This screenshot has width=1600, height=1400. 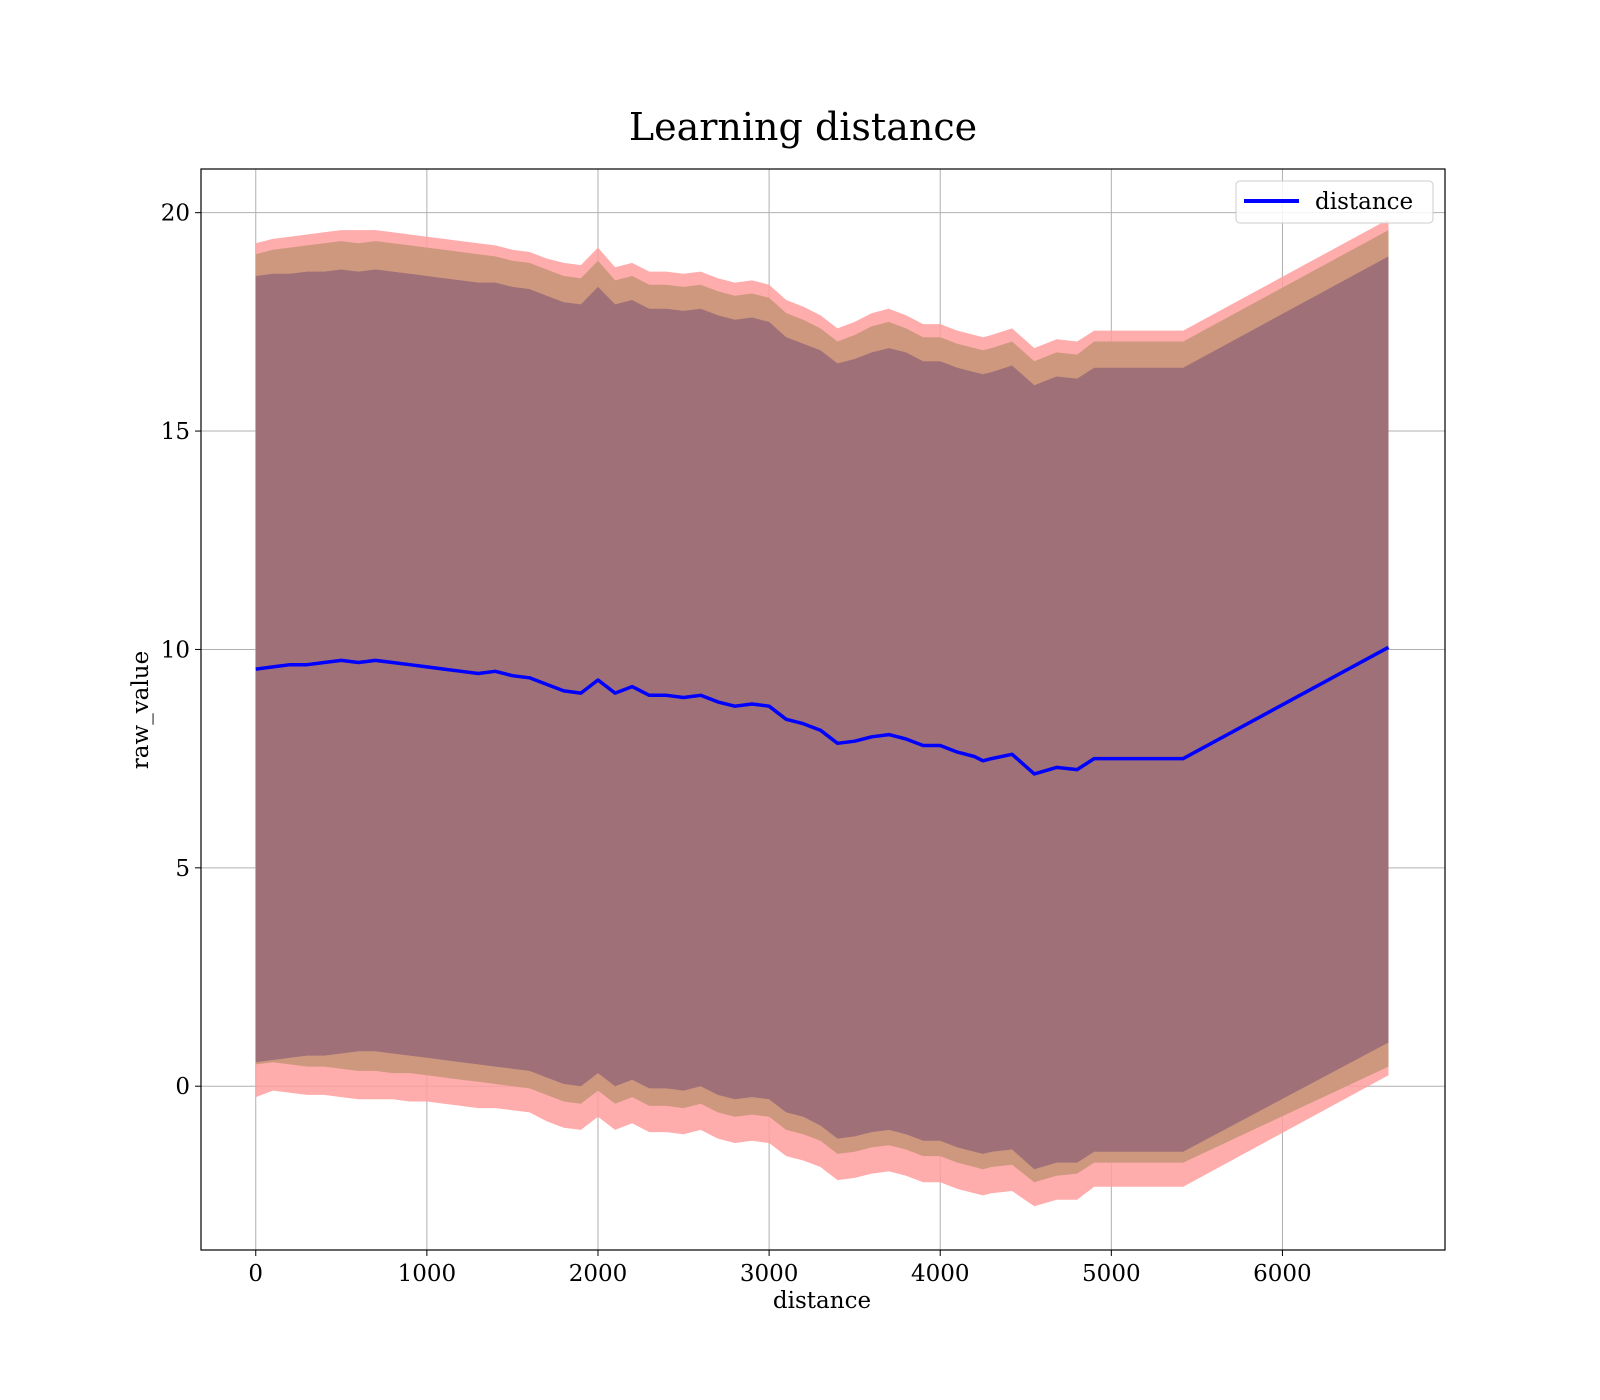 I want to click on x-tick-label: 6000, so click(x=1282, y=1274).